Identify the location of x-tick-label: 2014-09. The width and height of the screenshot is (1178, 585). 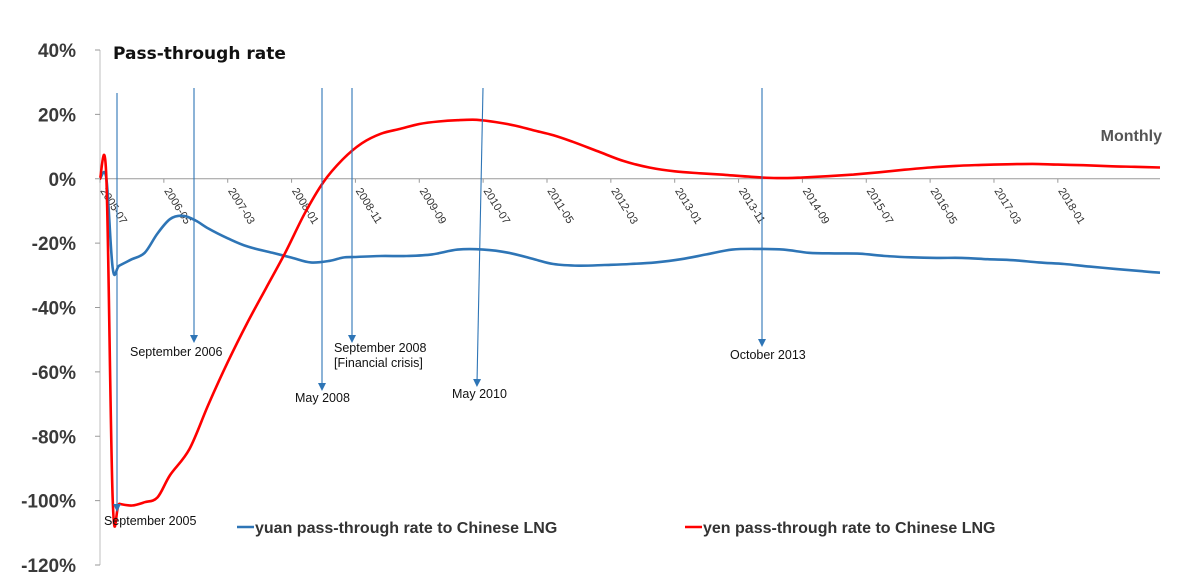
(816, 206).